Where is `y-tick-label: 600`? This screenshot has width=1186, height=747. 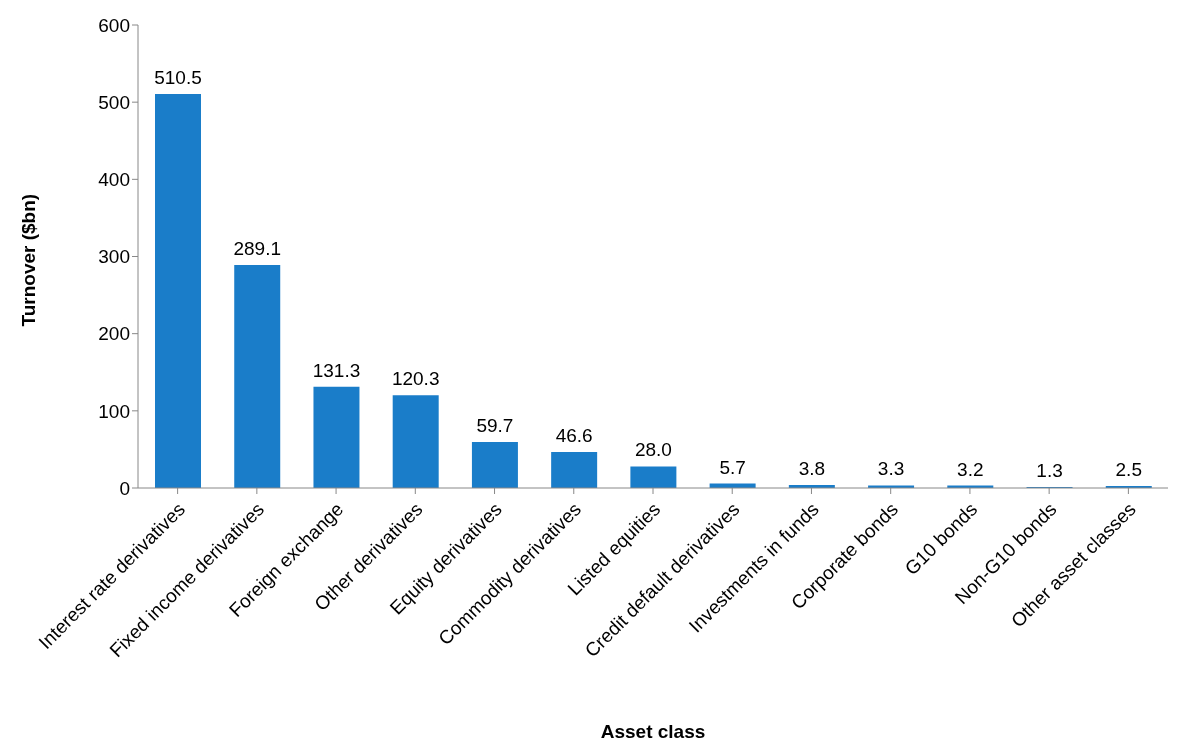
y-tick-label: 600 is located at coordinates (114, 25).